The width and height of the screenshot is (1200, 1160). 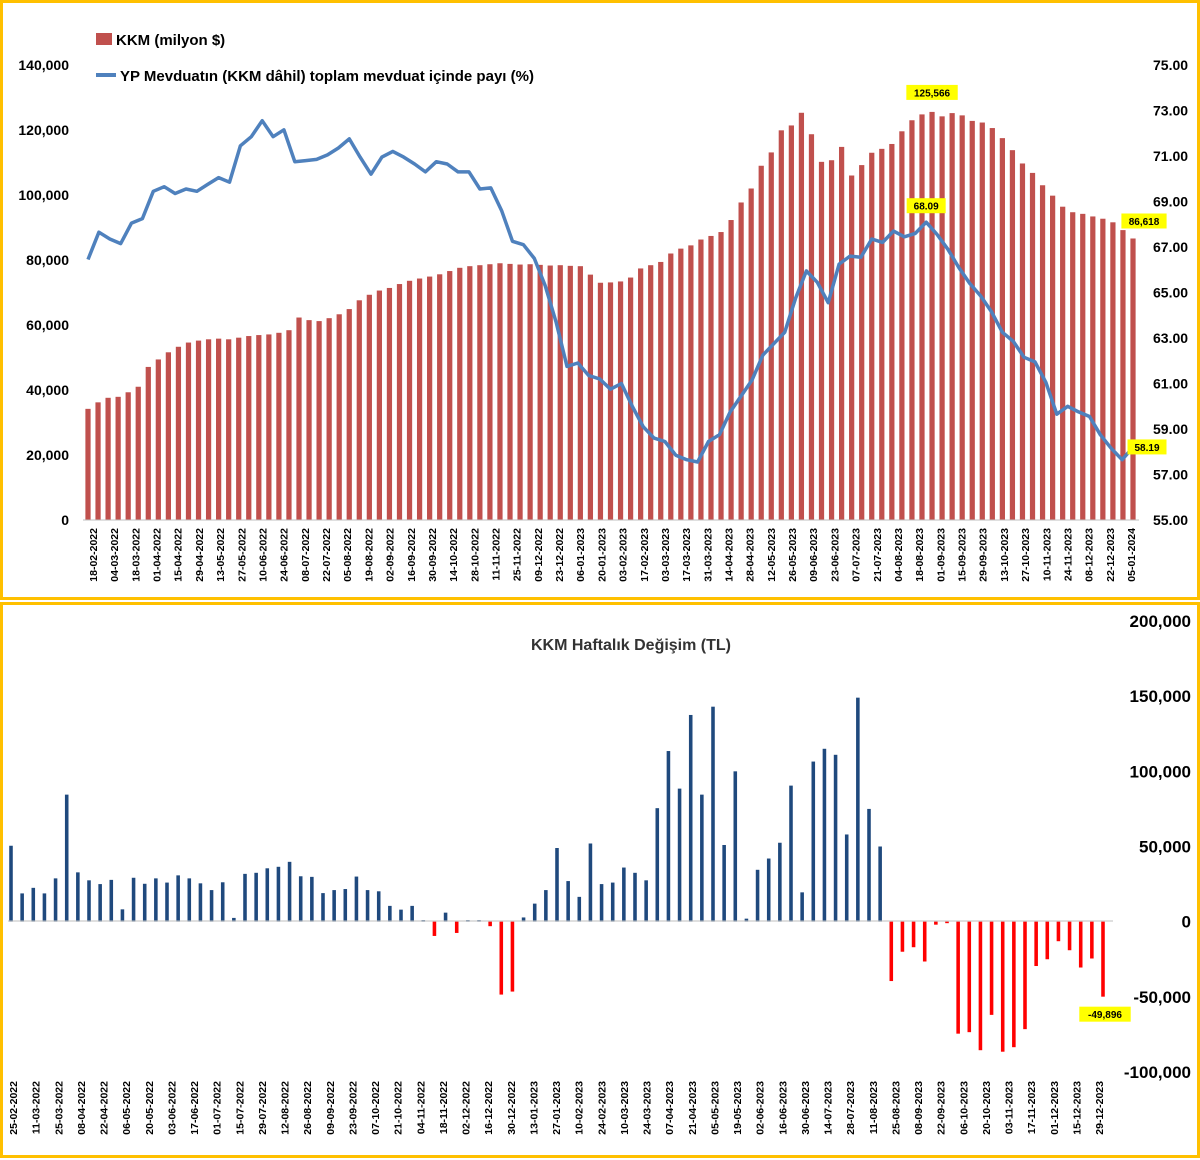 I want to click on x-tick-label: 05-01-2024, so click(x=1132, y=555).